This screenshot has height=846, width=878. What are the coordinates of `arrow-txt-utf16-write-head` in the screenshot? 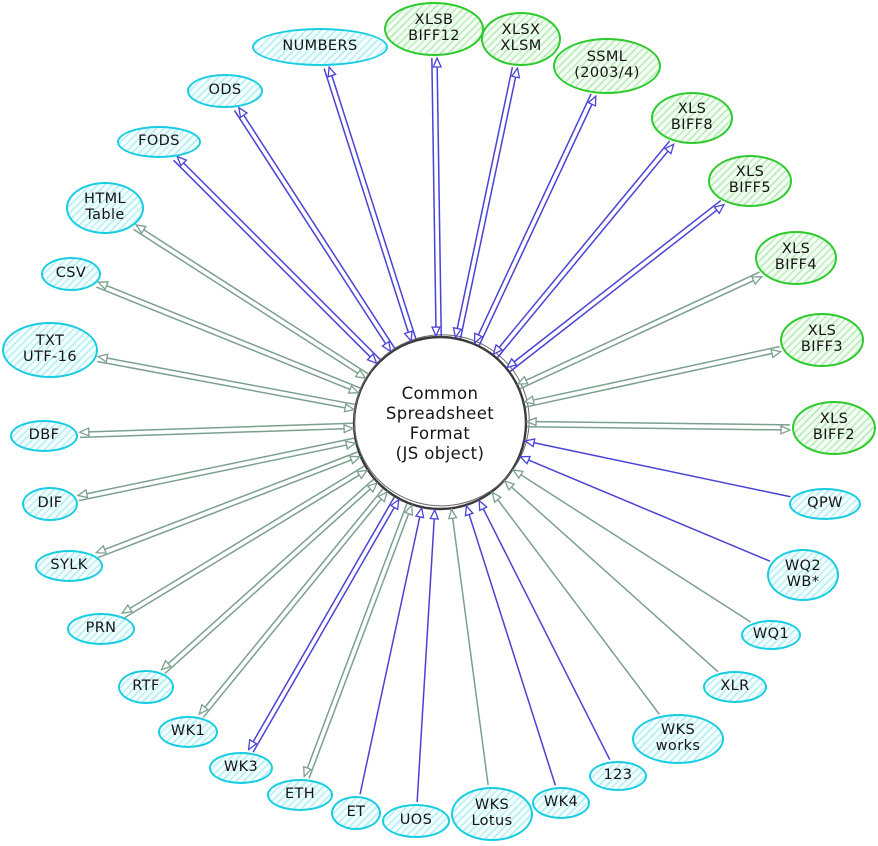 It's located at (102, 358).